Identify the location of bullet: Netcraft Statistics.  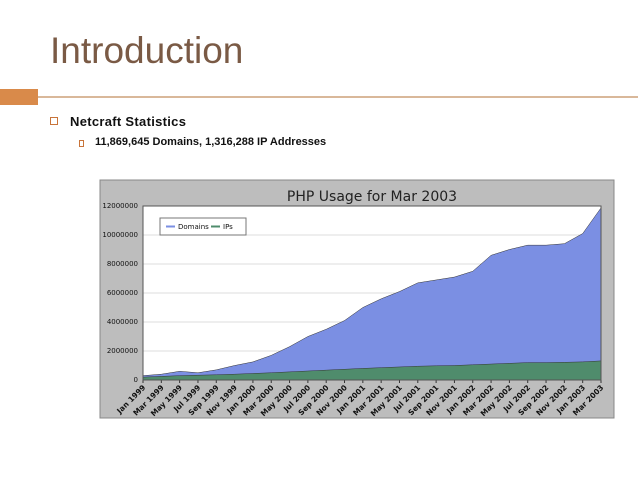
(128, 121).